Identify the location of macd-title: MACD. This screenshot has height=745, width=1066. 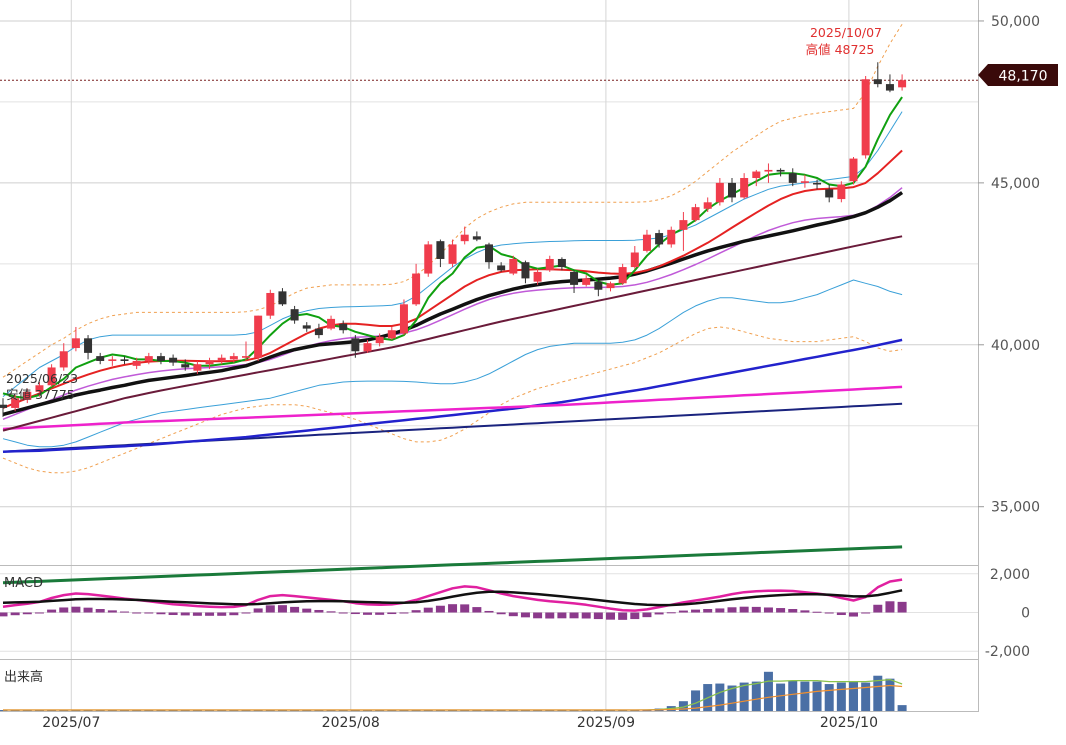
(23, 583).